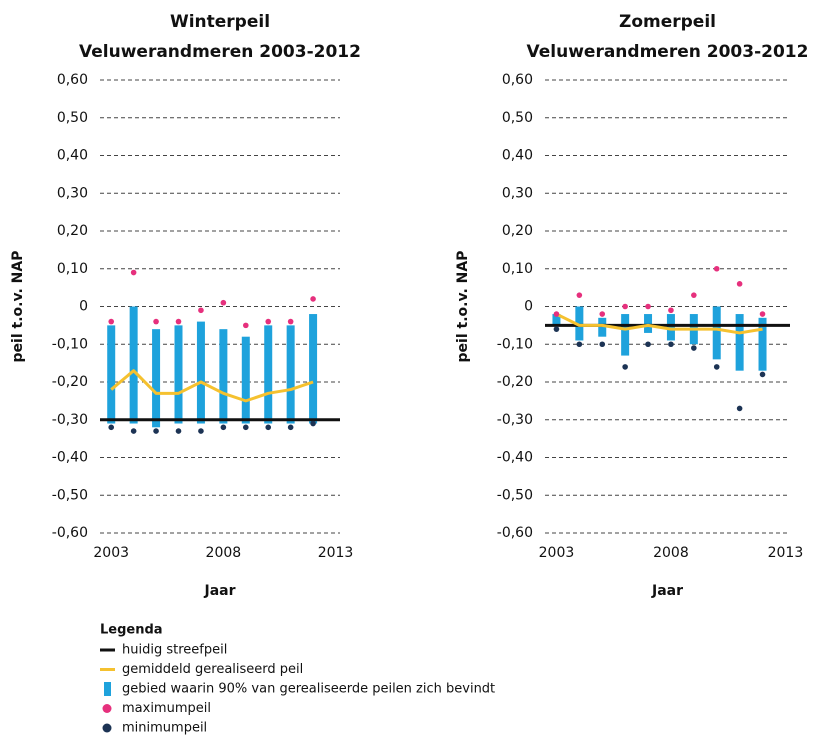 The height and width of the screenshot is (751, 821). Describe the element at coordinates (671, 553) in the screenshot. I see `x-tick-label: 2008` at that location.